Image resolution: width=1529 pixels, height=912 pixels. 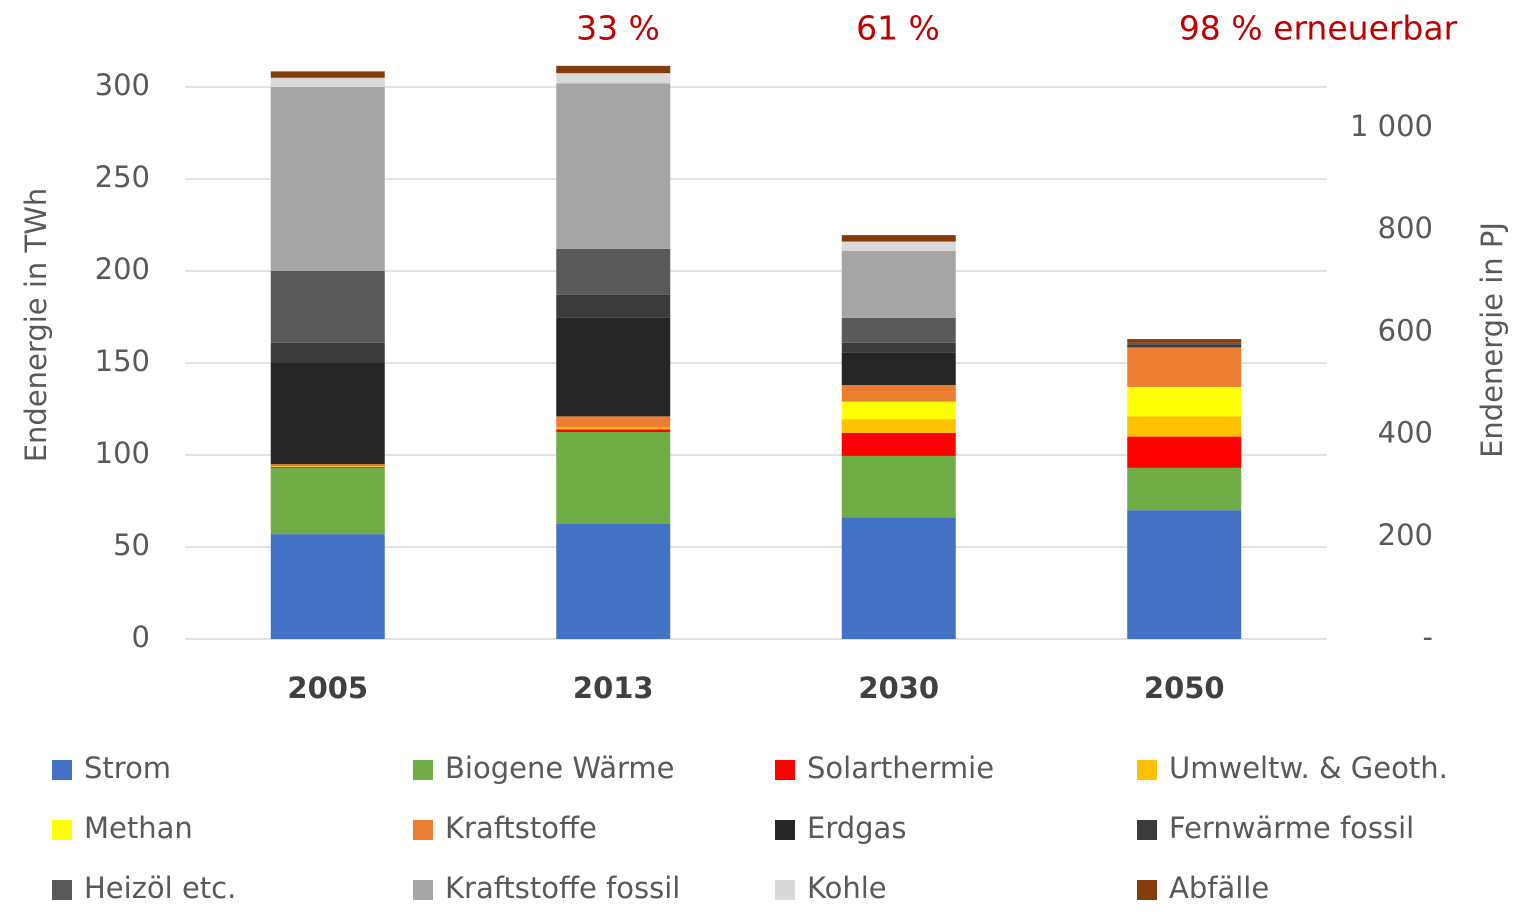 I want to click on y-tick-label: 250, so click(x=122, y=177).